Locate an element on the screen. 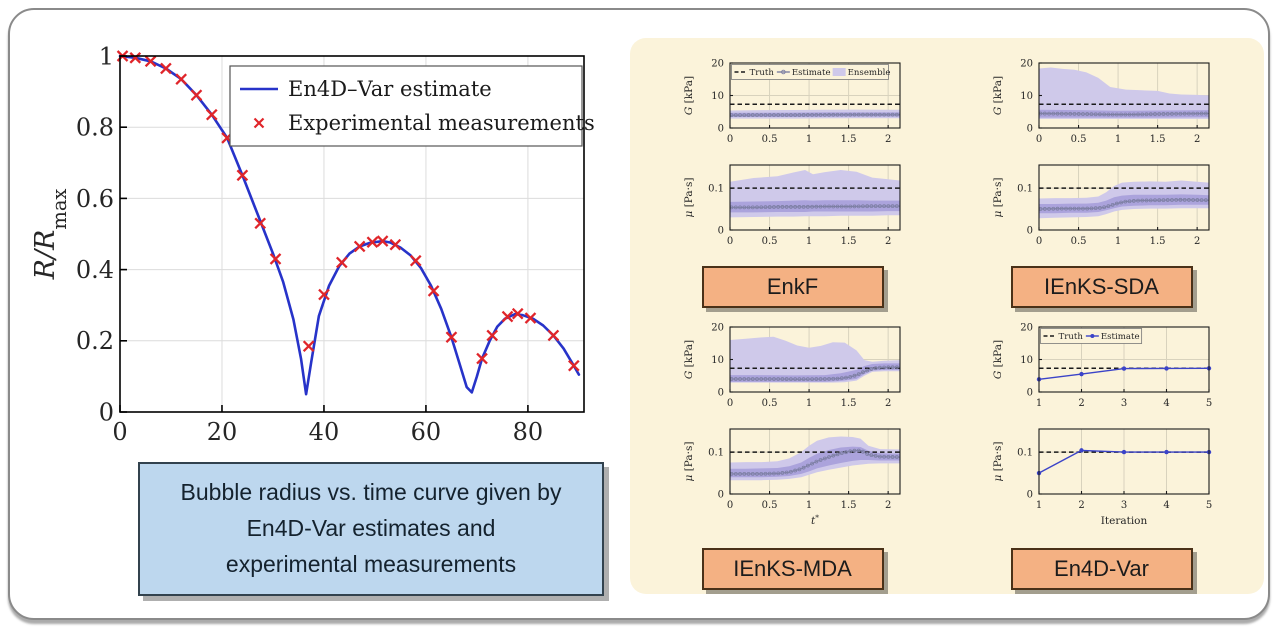 This screenshot has width=1280, height=638. chart-svg-ienks-sda-mu: 0 0.5 1 1.5 2 0 0.1 μ [Pa·s] is located at coordinates (1101, 205).